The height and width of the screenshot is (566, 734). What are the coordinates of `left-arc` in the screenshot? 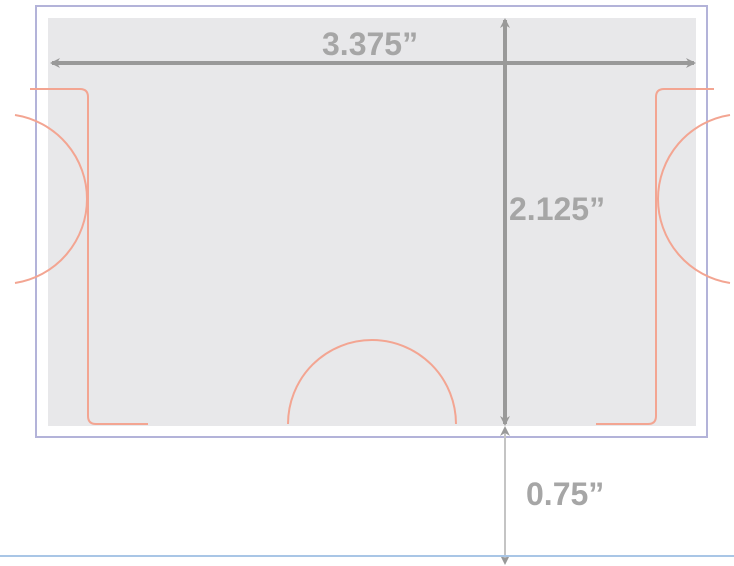 It's located at (51, 199).